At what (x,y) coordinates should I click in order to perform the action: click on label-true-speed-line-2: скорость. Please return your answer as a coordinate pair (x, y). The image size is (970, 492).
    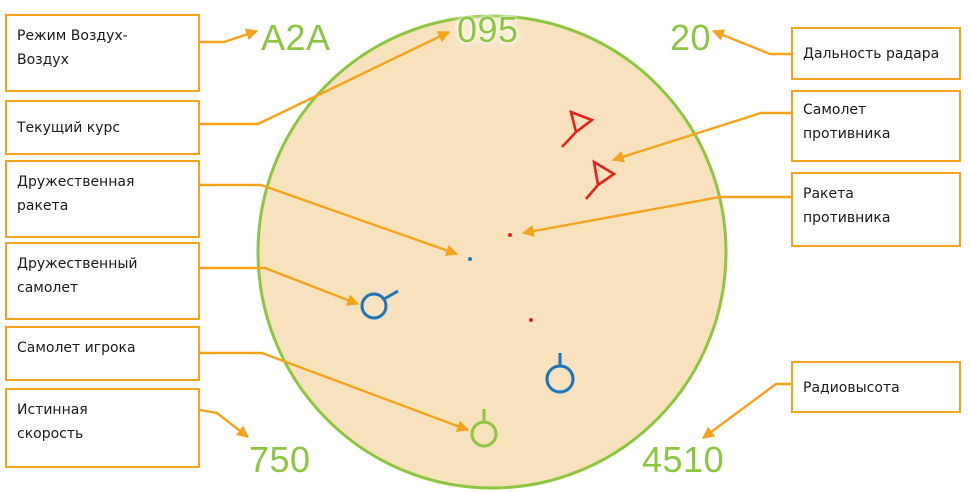
    Looking at the image, I should click on (50, 434).